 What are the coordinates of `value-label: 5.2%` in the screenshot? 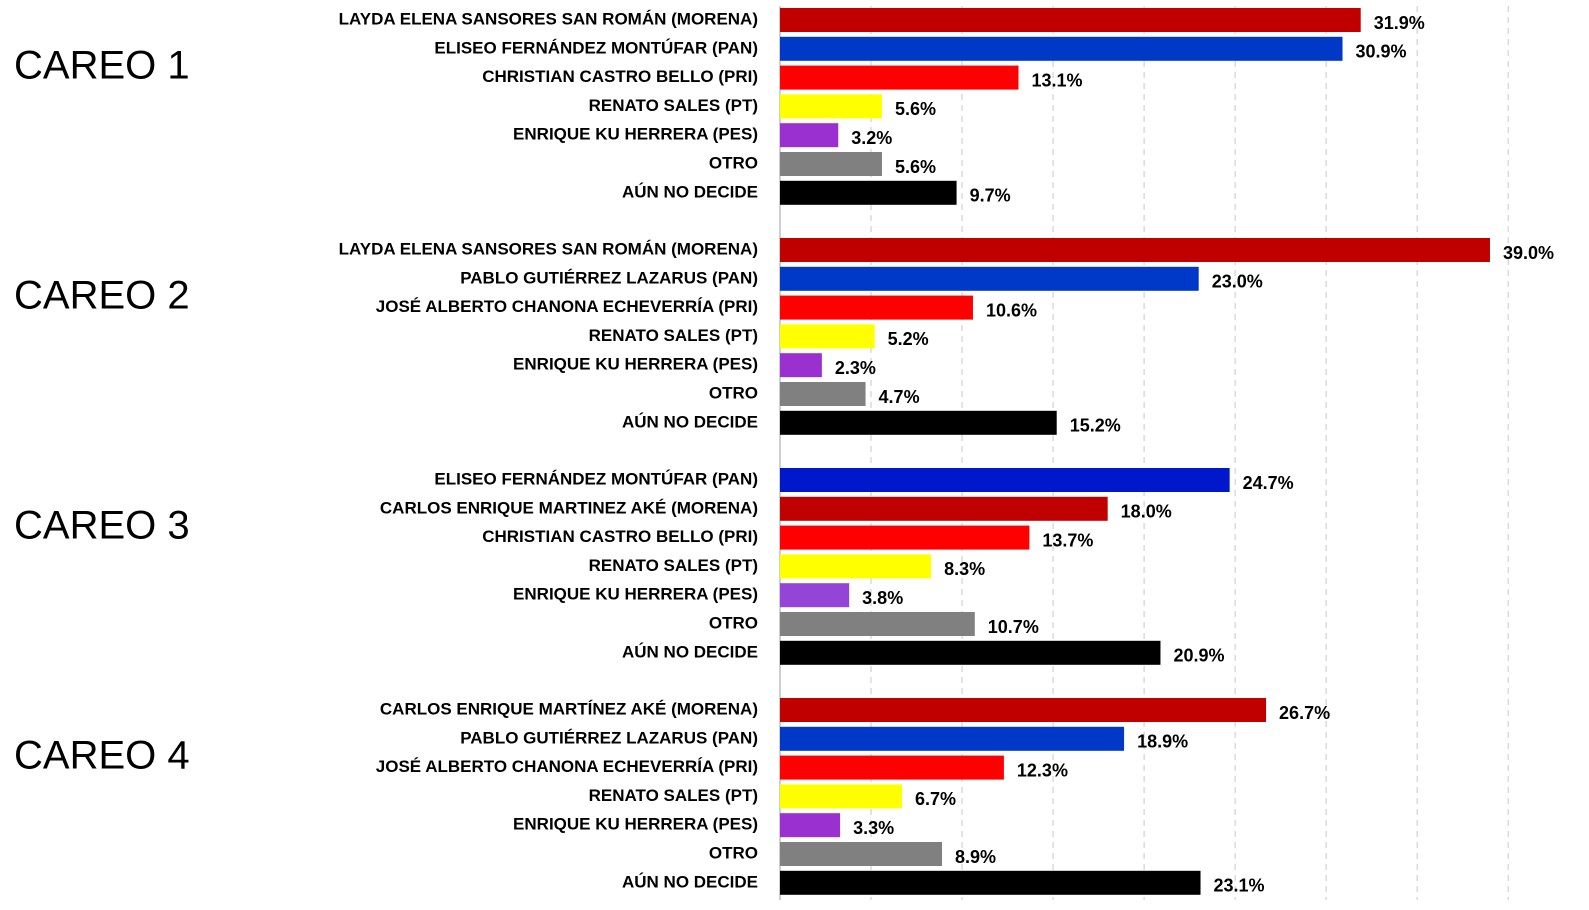 It's located at (908, 339).